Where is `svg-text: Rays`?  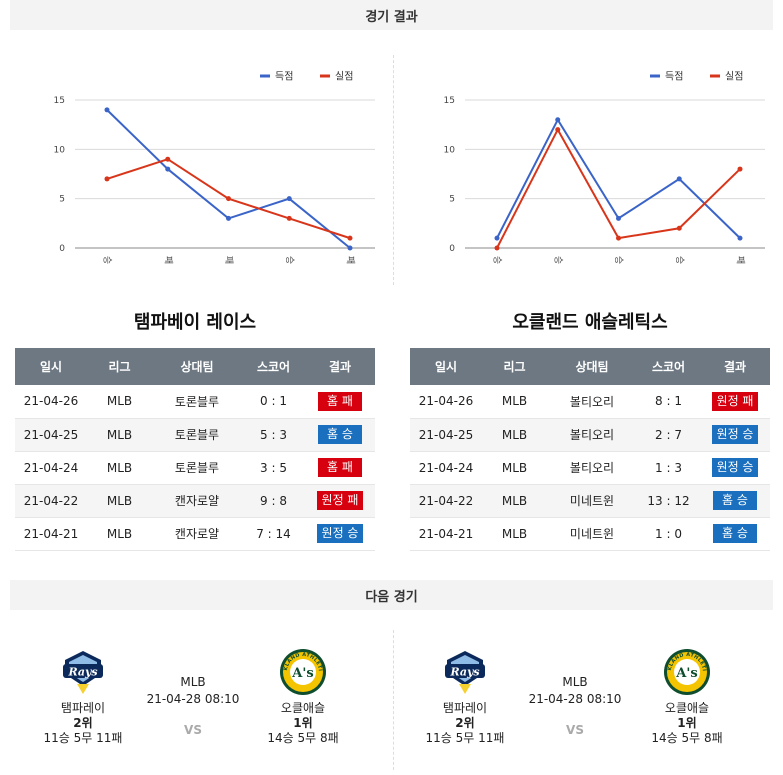 svg-text: Rays is located at coordinates (464, 672).